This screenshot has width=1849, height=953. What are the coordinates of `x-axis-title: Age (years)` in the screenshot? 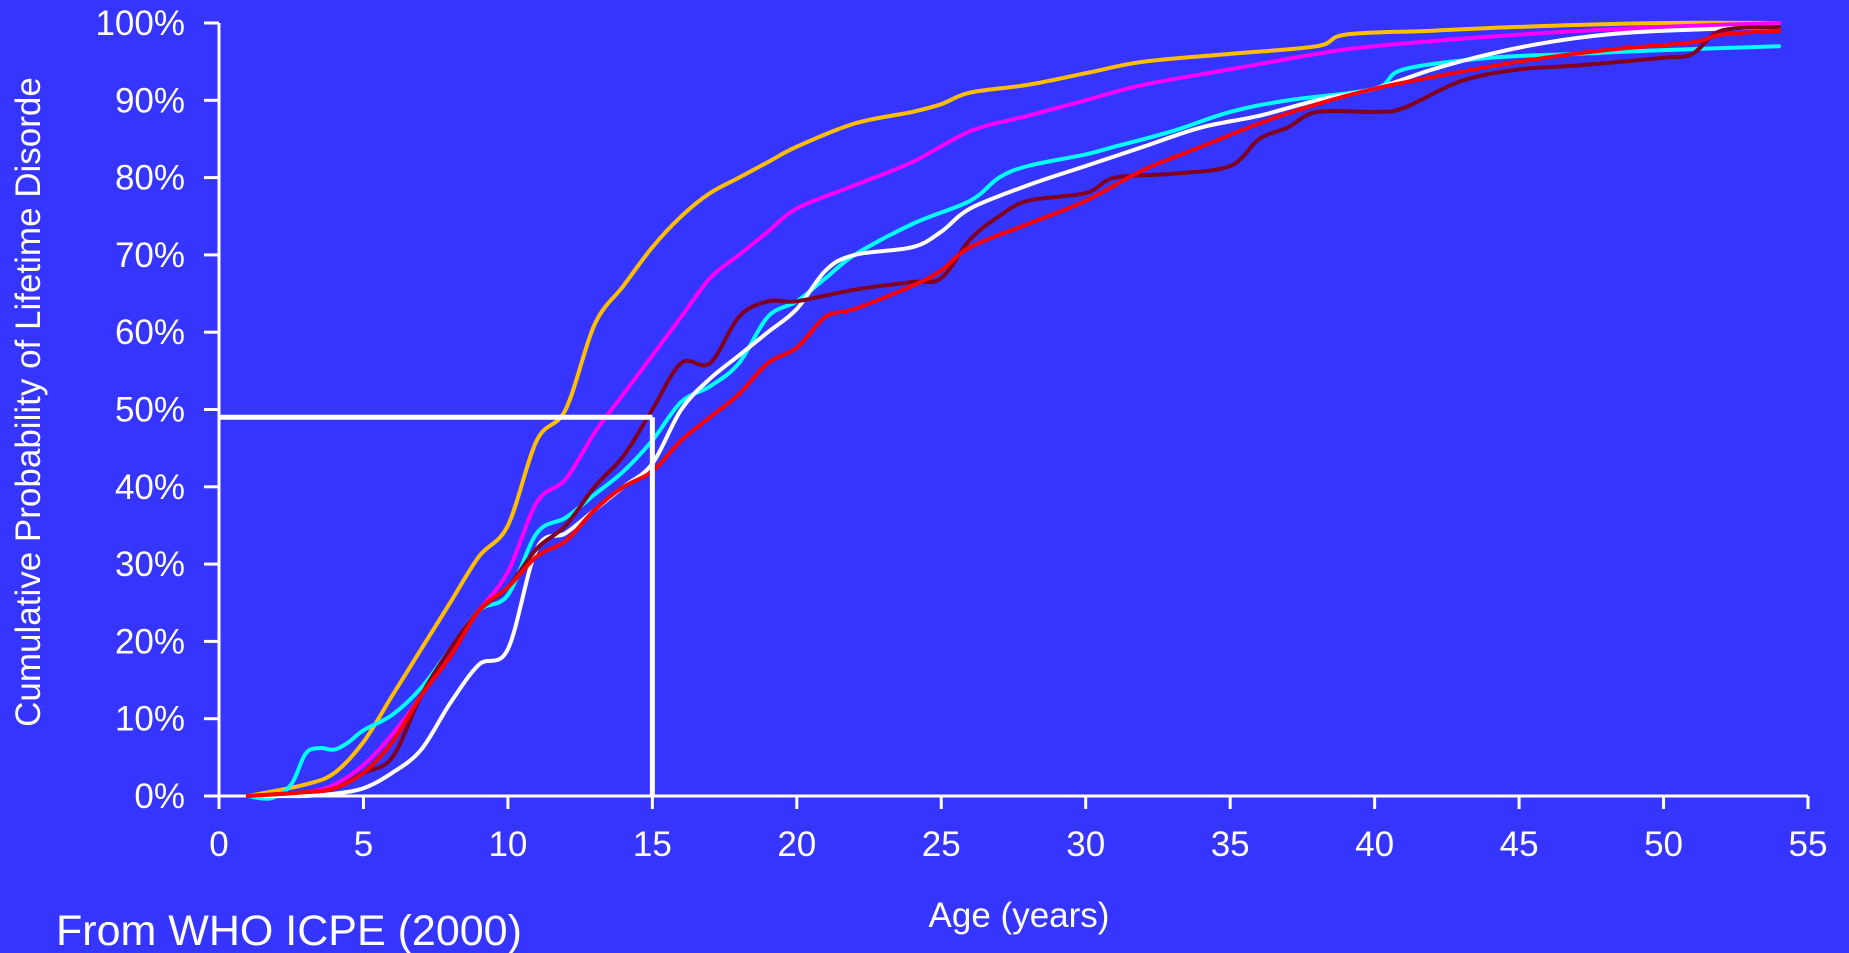 It's located at (1019, 915).